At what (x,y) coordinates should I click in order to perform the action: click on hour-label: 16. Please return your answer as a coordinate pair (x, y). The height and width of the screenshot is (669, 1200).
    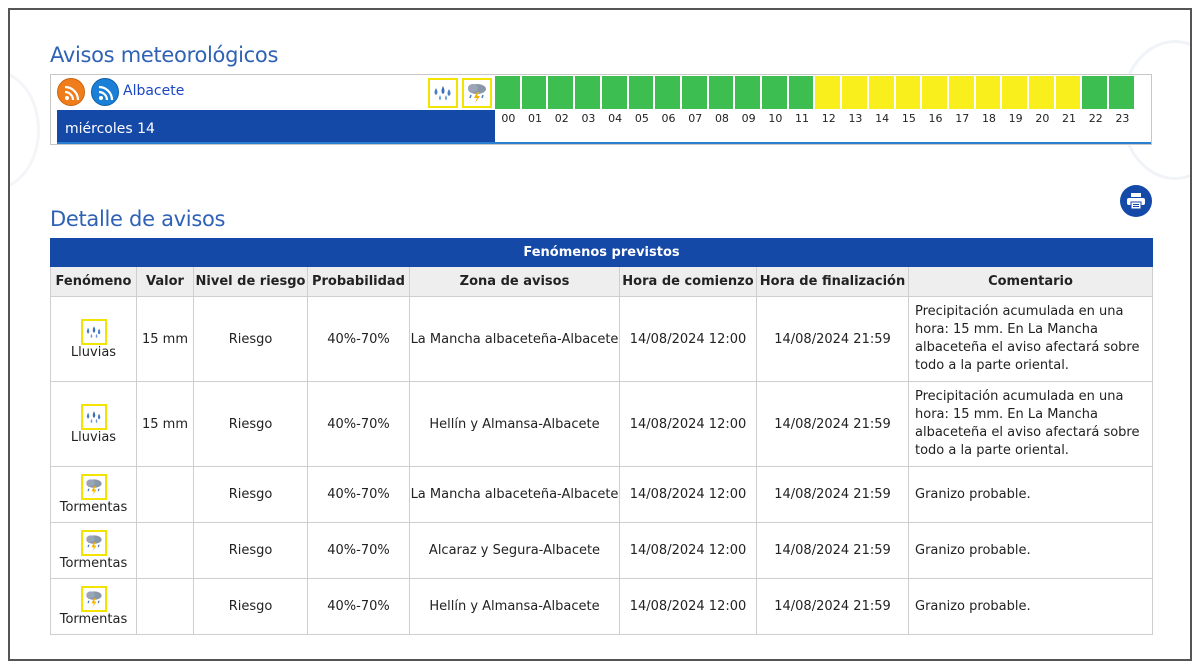
    Looking at the image, I should click on (935, 118).